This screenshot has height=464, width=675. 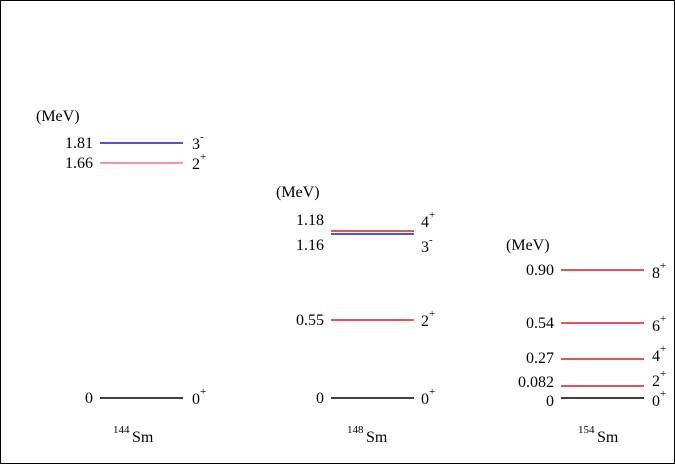 I want to click on nucleus-mass-154: 154, so click(x=586, y=430).